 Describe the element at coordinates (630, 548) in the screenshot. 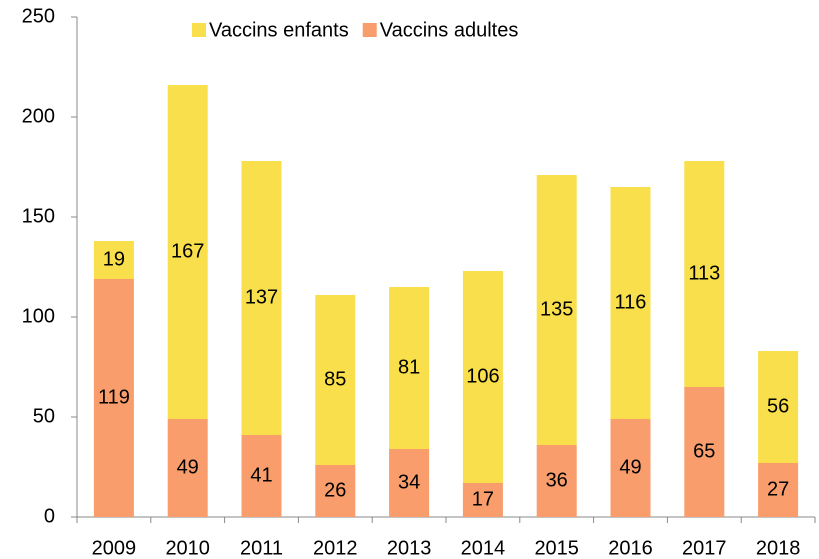

I see `x-tick-label: 2016` at that location.